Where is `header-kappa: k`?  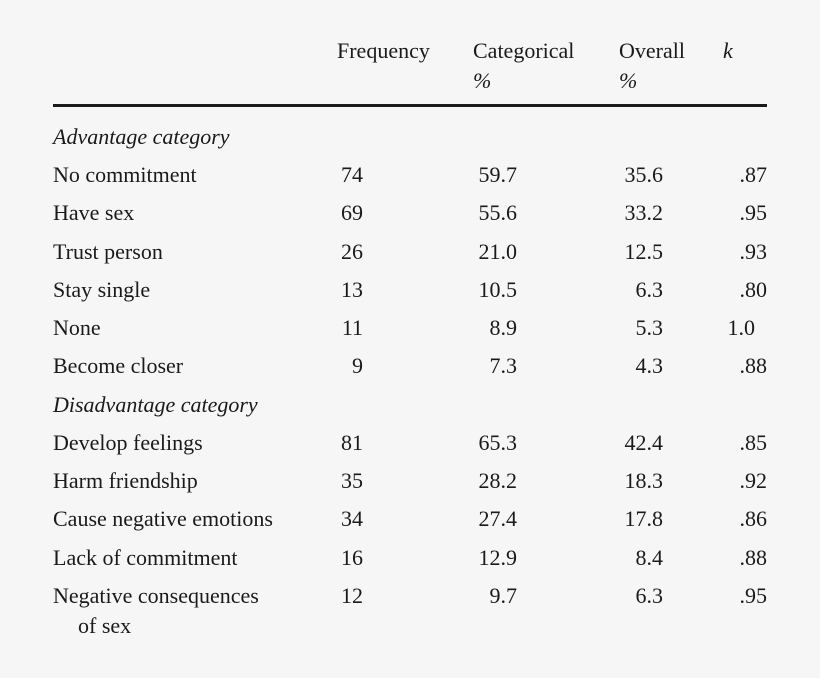
header-kappa: k is located at coordinates (728, 50).